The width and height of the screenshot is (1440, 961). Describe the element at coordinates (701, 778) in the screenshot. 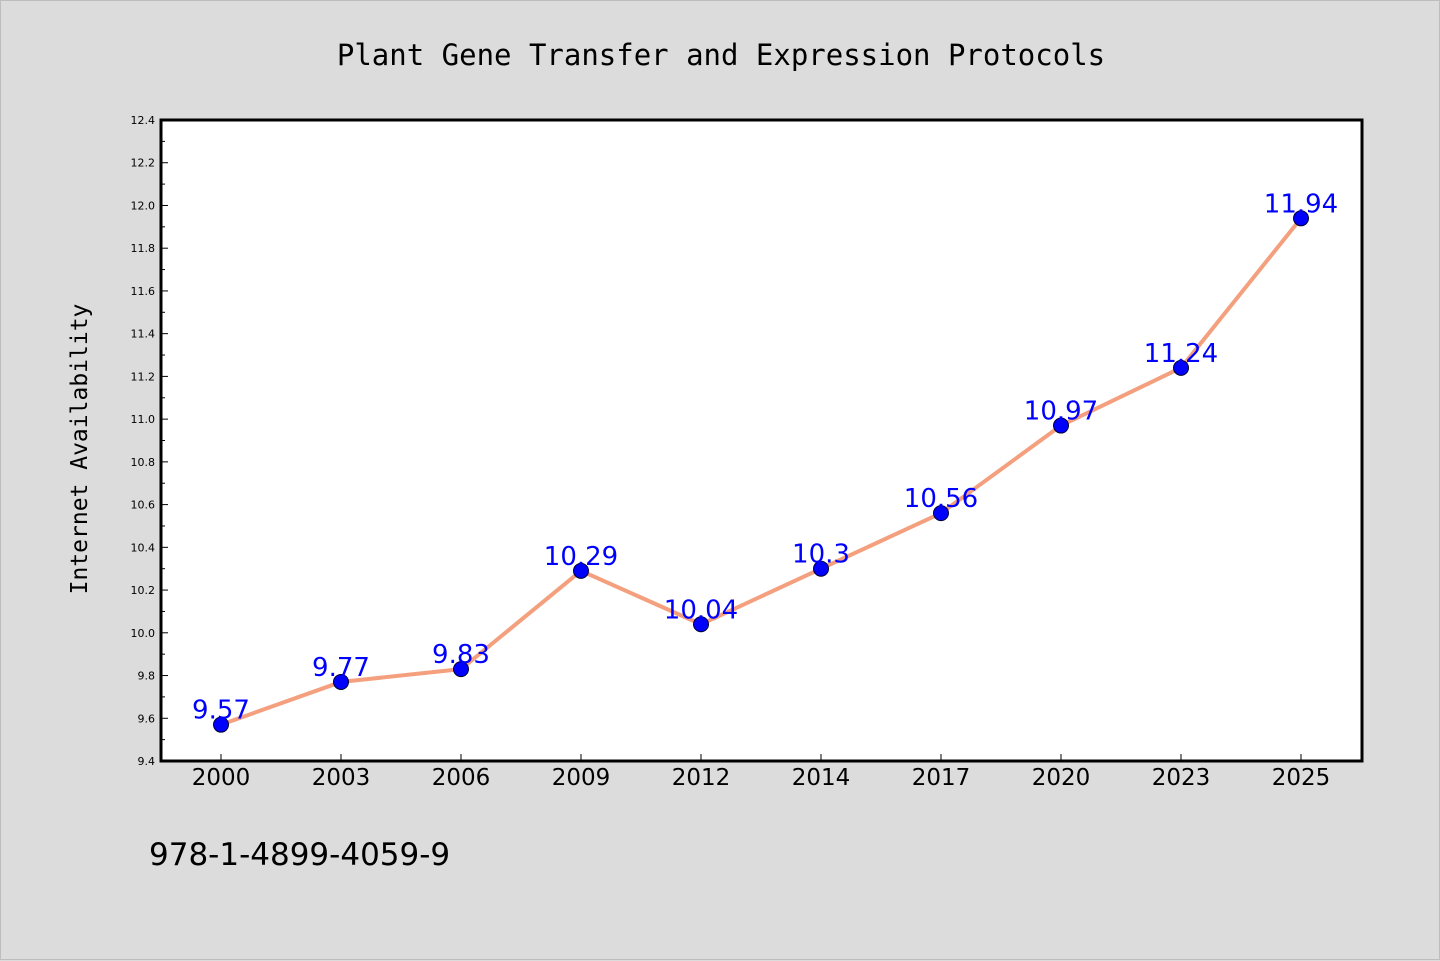

I see `x-tick-label: 2012` at that location.